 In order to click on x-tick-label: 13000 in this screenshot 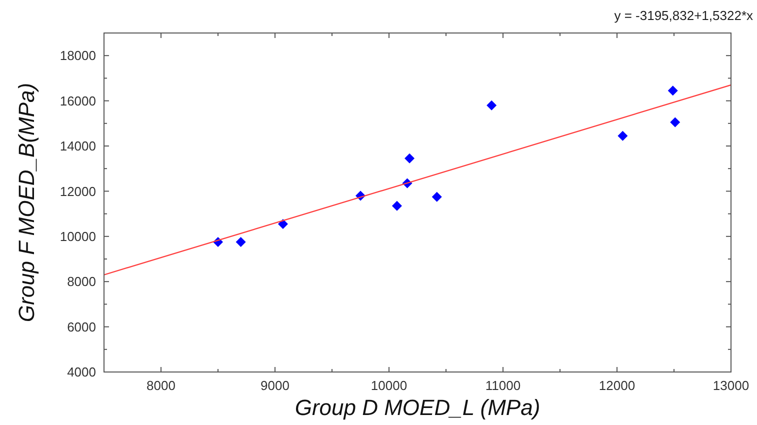, I will do `click(731, 385)`.